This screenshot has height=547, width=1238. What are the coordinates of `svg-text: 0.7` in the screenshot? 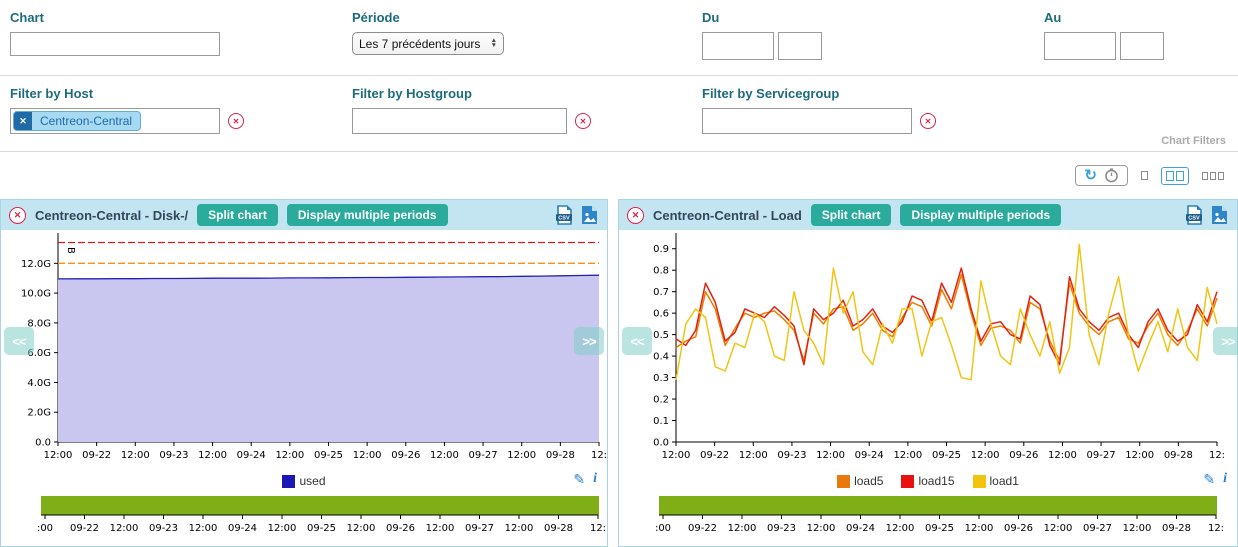 It's located at (661, 292).